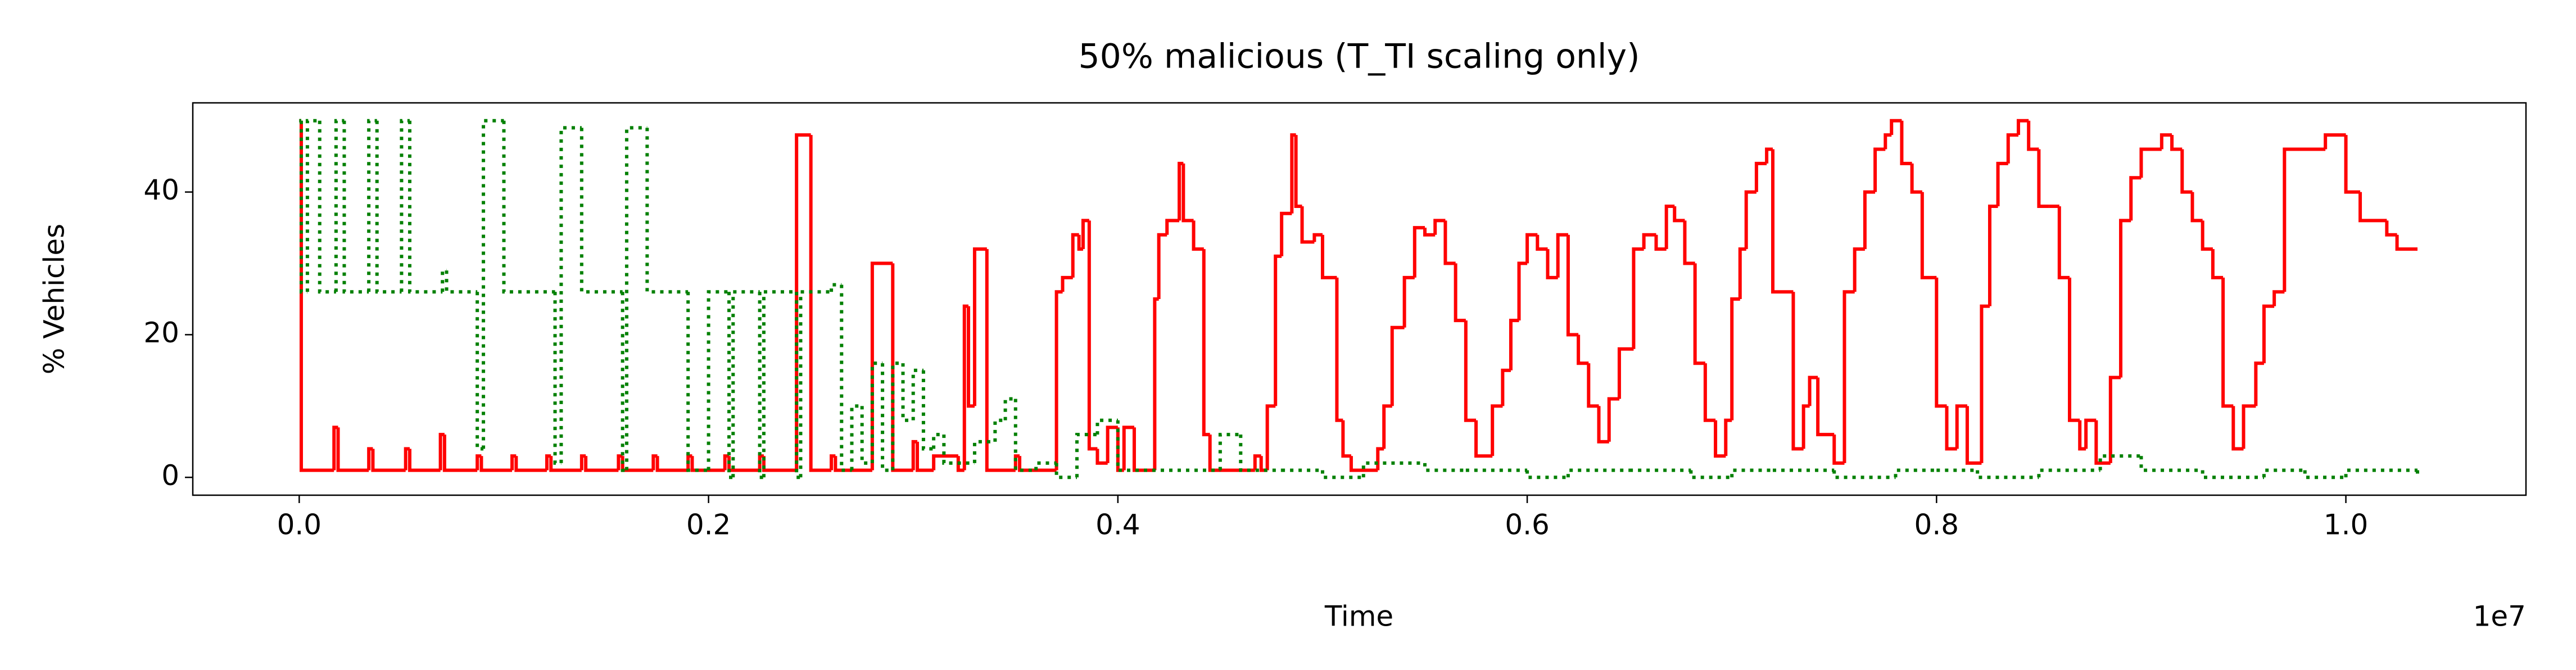 The image size is (2576, 670). What do you see at coordinates (2499, 616) in the screenshot?
I see `x-offset-label: 1e7` at bounding box center [2499, 616].